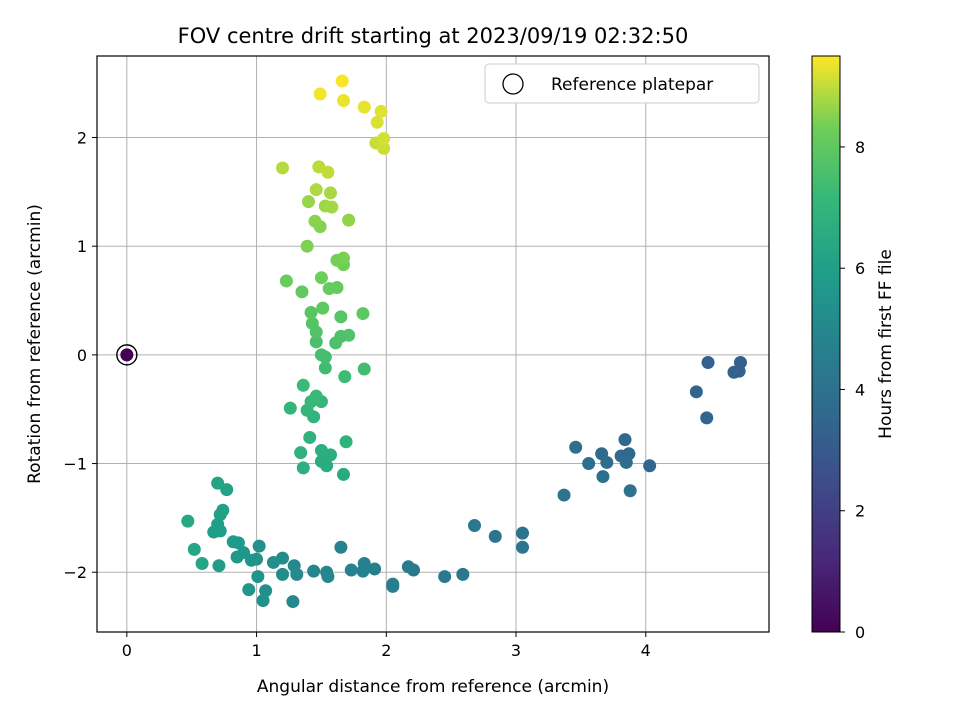 This screenshot has width=960, height=720. Describe the element at coordinates (35, 344) in the screenshot. I see `y-axis-label: Rotation from reference (arcmin)` at that location.